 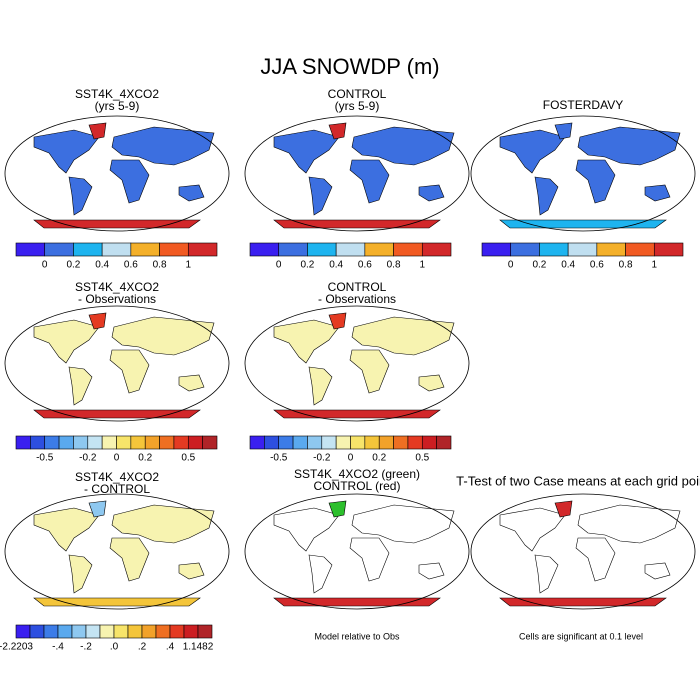 What do you see at coordinates (357, 474) in the screenshot?
I see `panel-title: SST4K_4XCO2 (green)` at bounding box center [357, 474].